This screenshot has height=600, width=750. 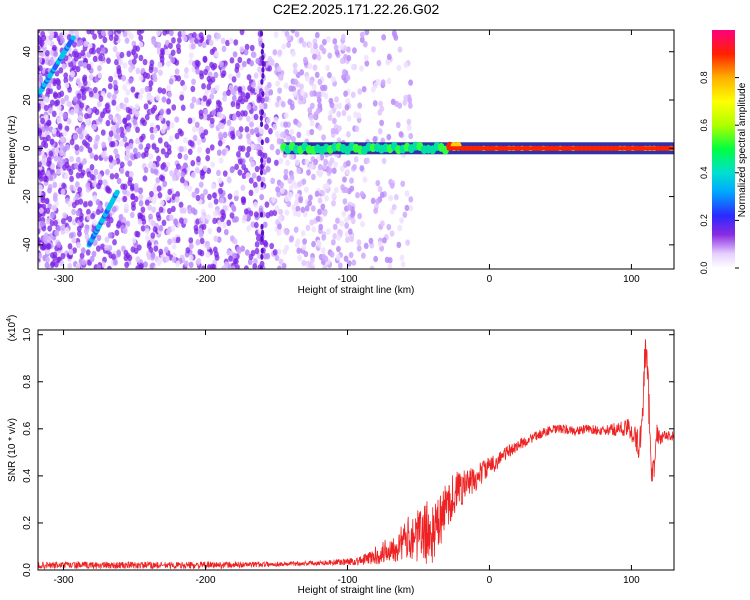 What do you see at coordinates (704, 173) in the screenshot?
I see `colorbar-tick-label: 0.4` at bounding box center [704, 173].